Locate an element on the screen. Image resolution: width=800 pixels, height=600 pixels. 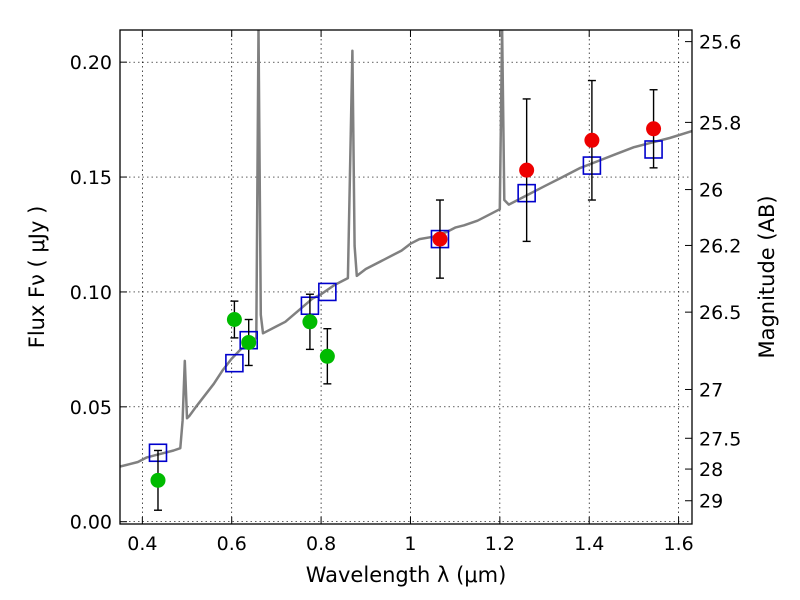
y2-tick-label: 25.8 is located at coordinates (720, 123).